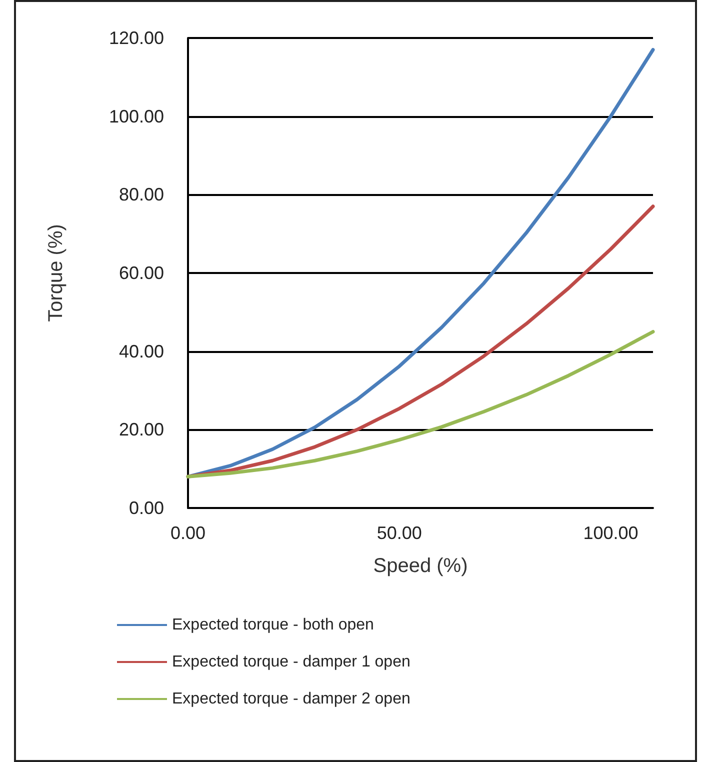  What do you see at coordinates (146, 508) in the screenshot?
I see `y-tick-label: 0.00` at bounding box center [146, 508].